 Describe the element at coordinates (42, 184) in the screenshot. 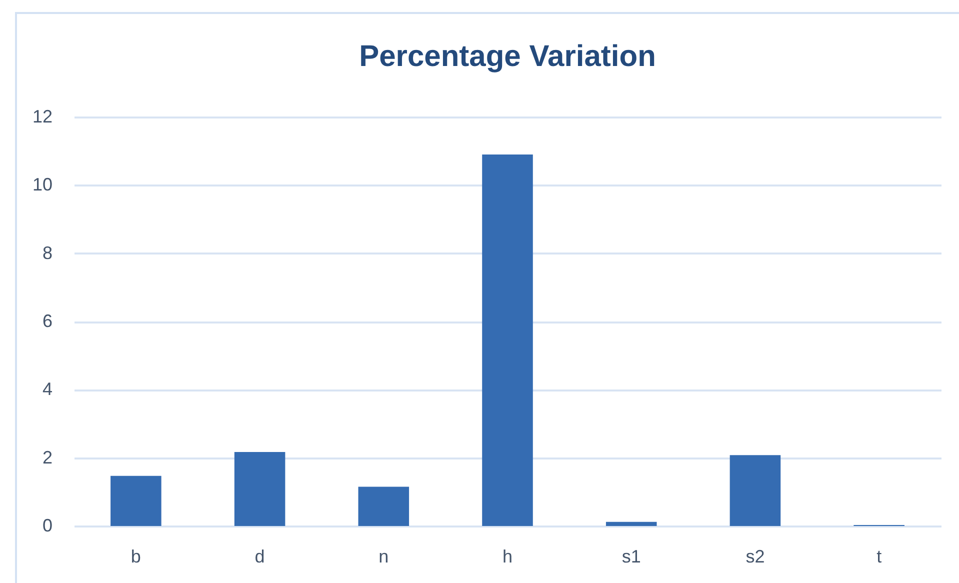

I see `y-tick-label: 10` at that location.